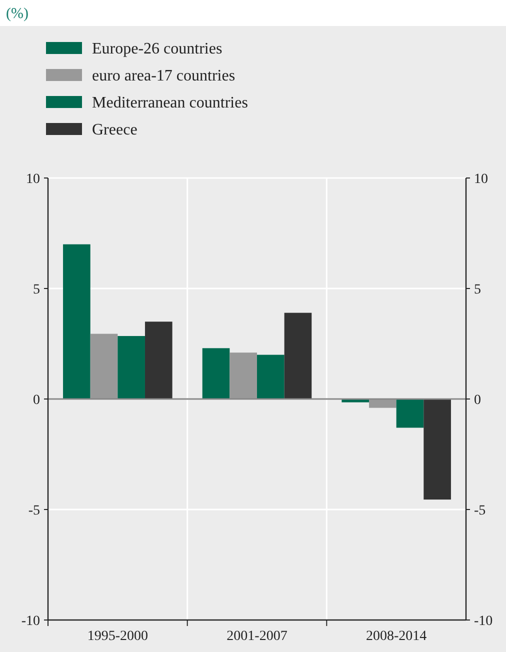 The height and width of the screenshot is (652, 506). Describe the element at coordinates (483, 621) in the screenshot. I see `y2-tick-label: -10` at that location.